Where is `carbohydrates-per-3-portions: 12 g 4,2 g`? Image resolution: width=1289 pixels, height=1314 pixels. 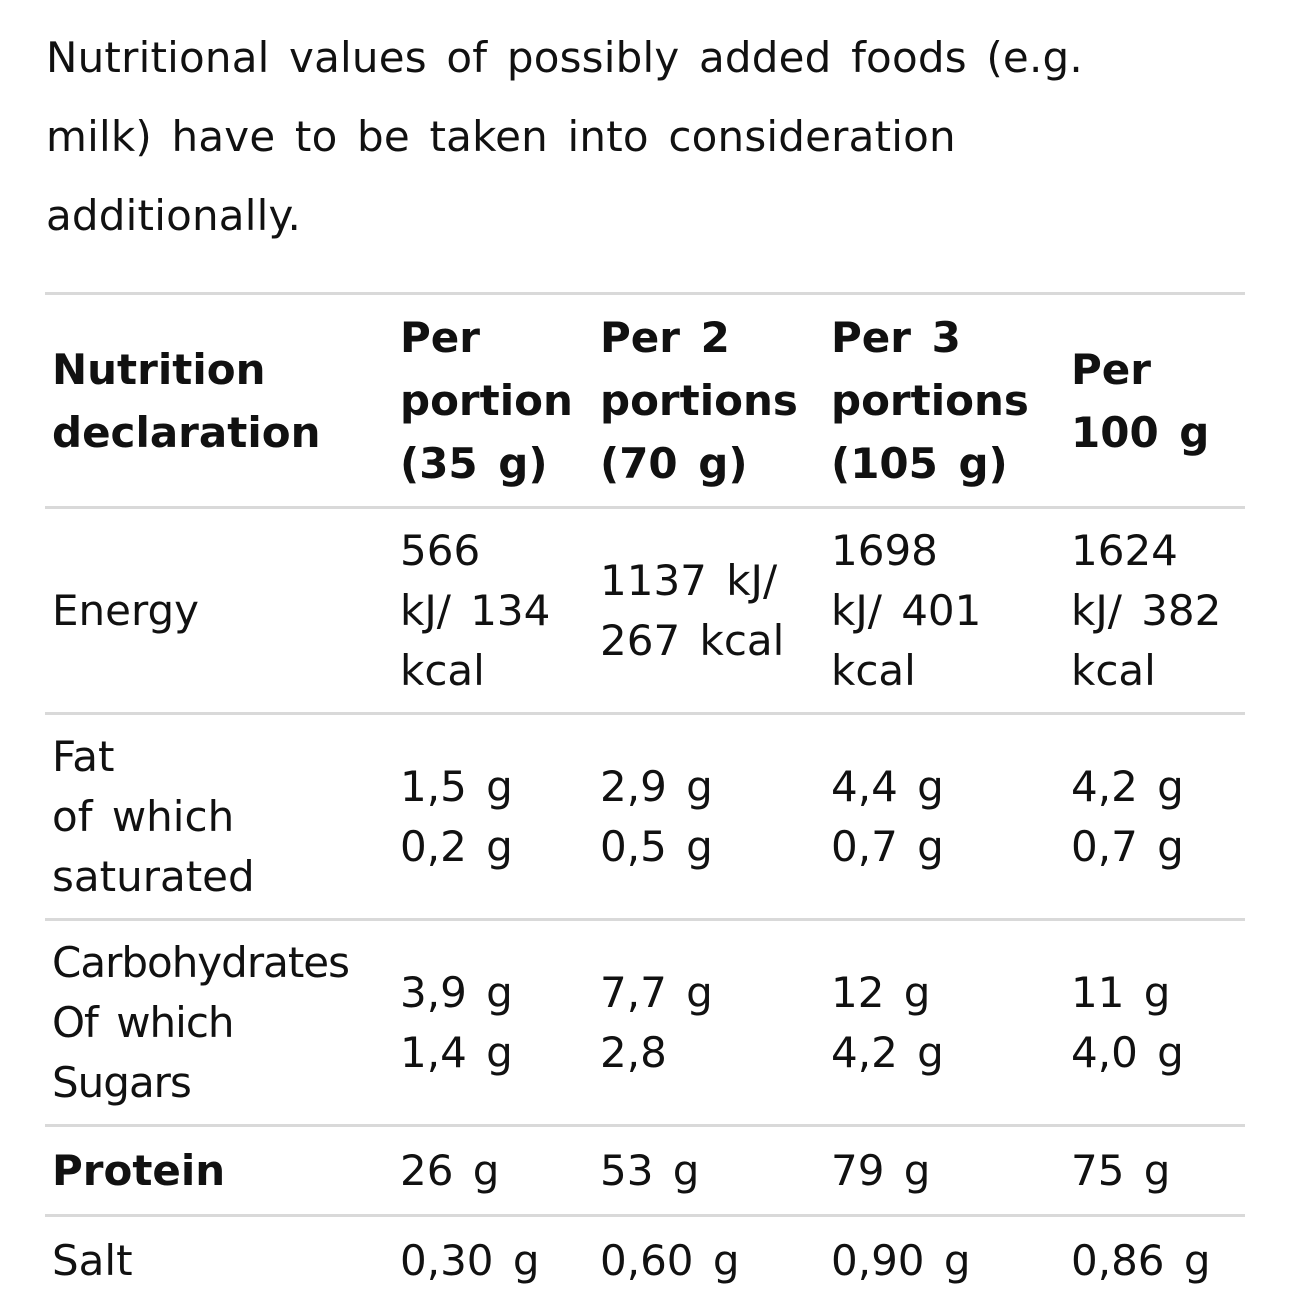
carbohydrates-per-3-portions: 12 g 4,2 g is located at coordinates (887, 1022).